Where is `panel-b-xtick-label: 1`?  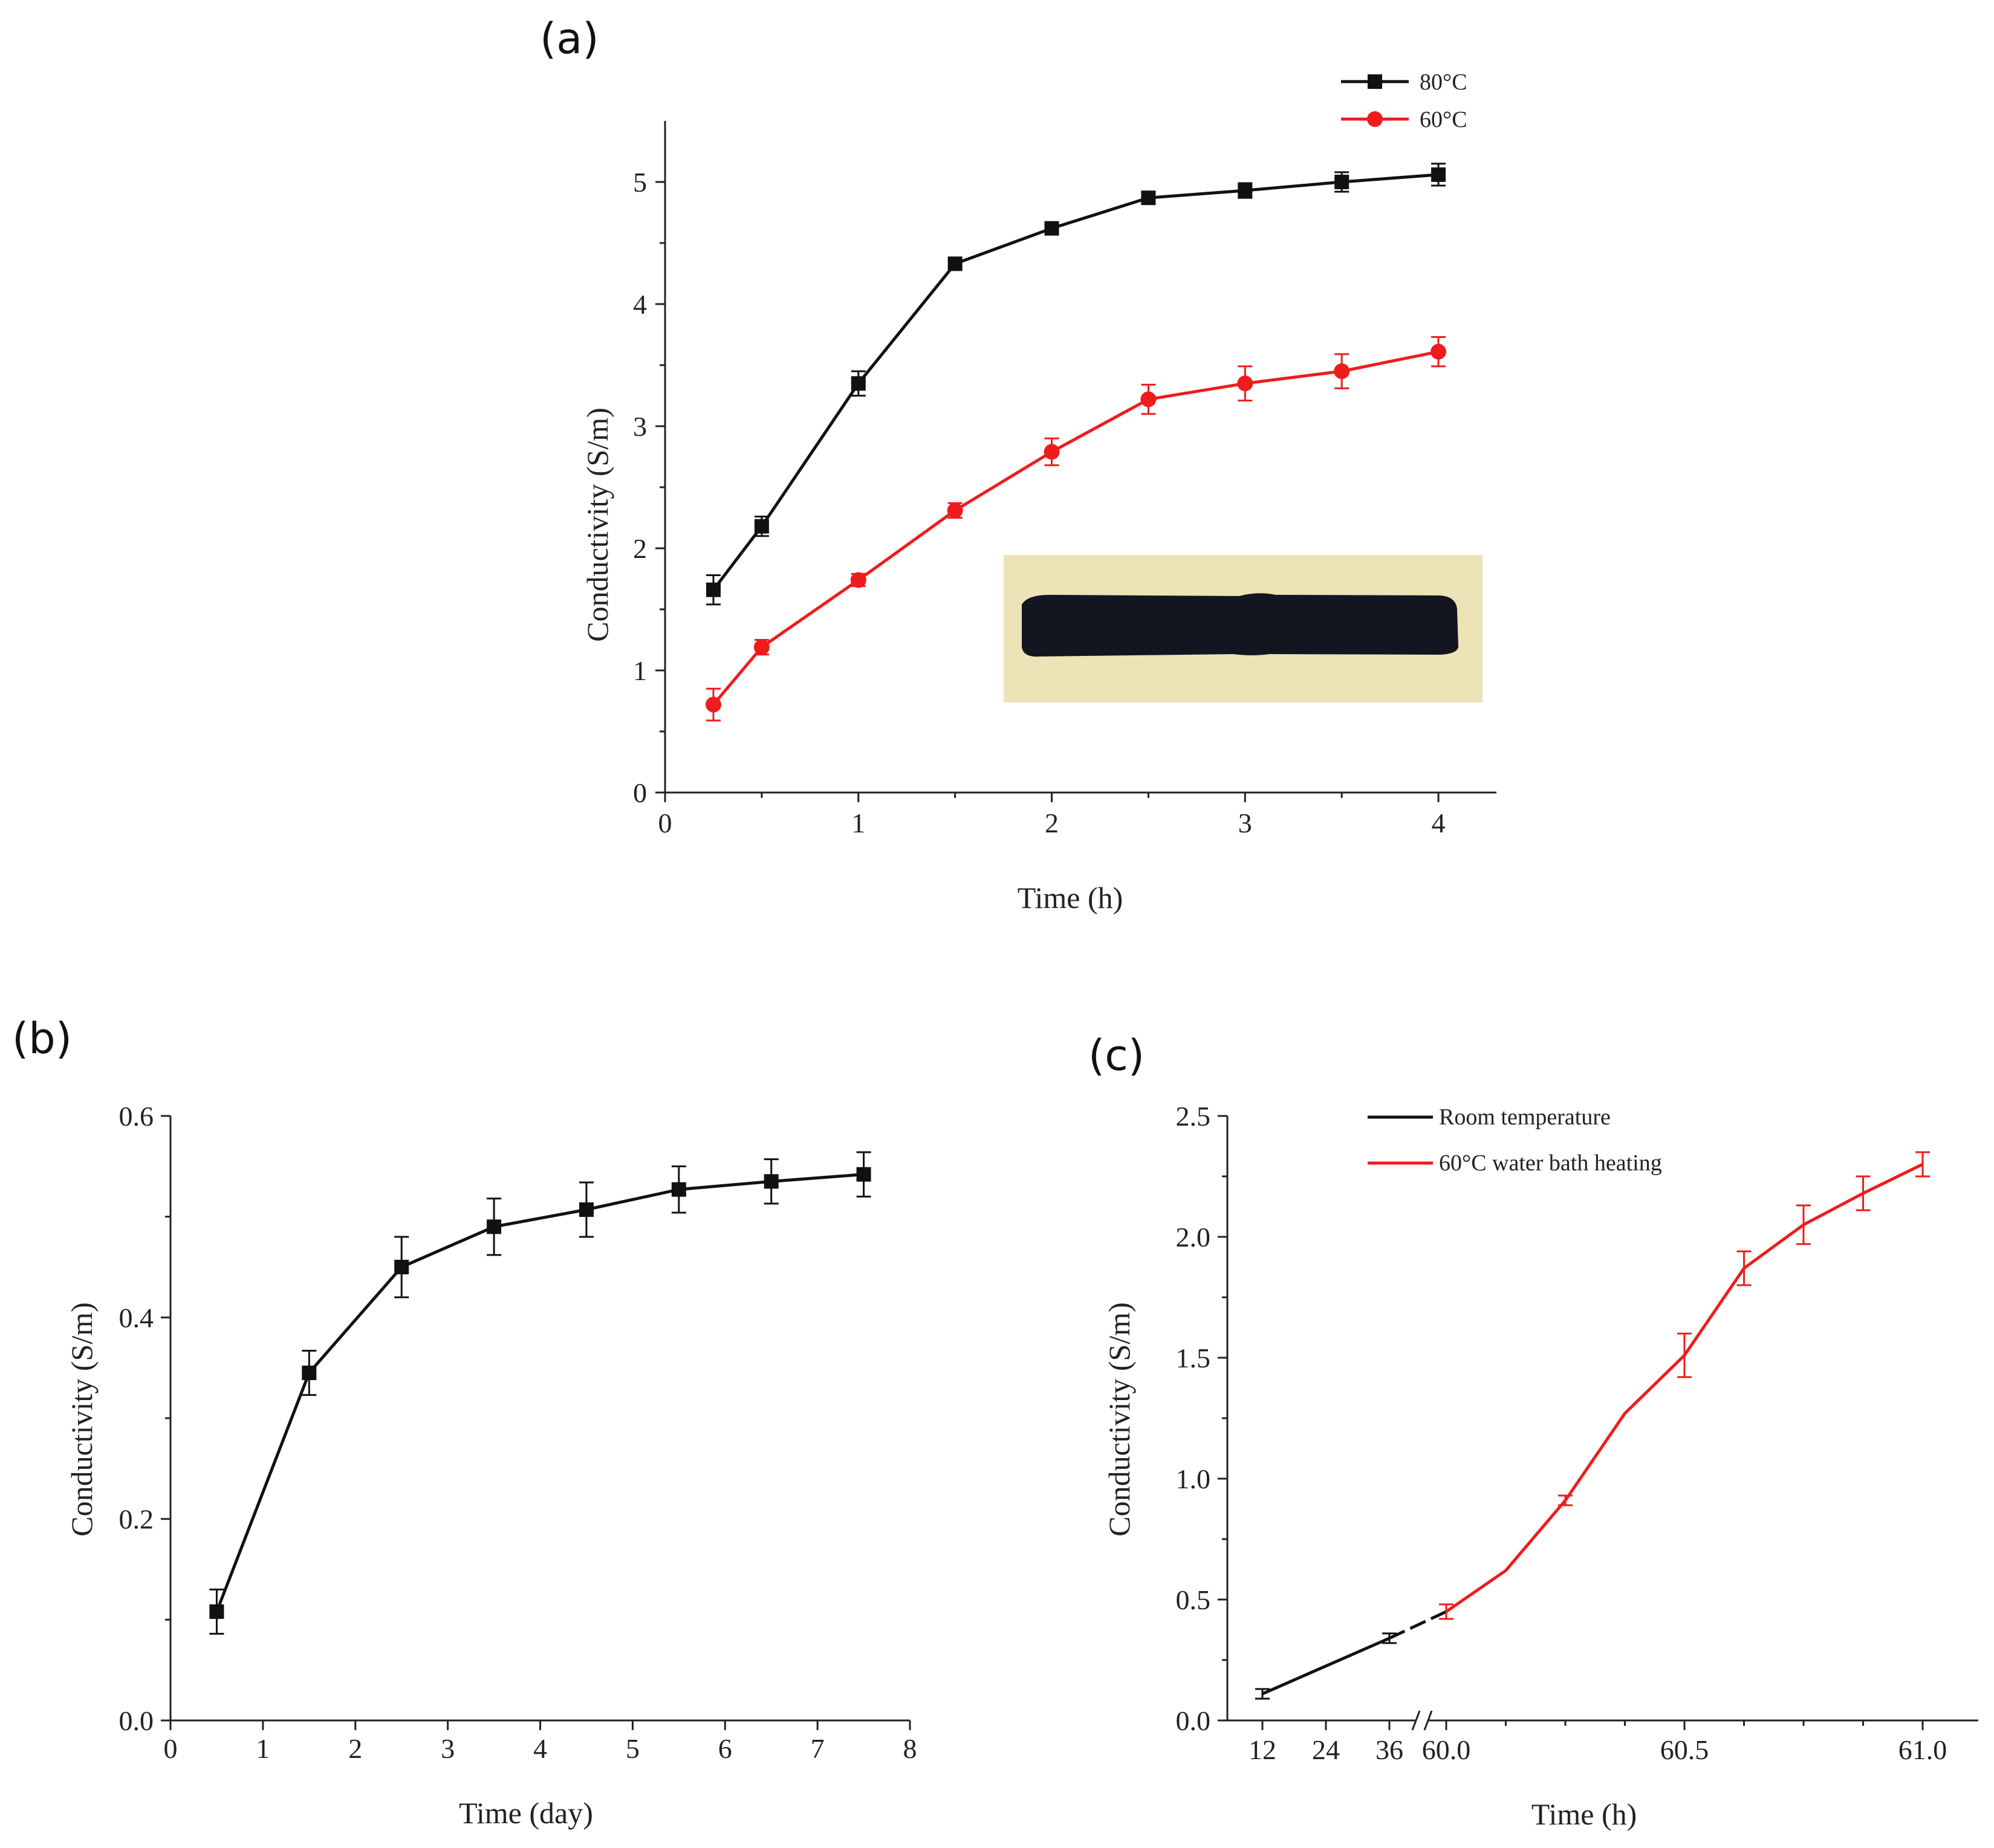 panel-b-xtick-label: 1 is located at coordinates (263, 1749).